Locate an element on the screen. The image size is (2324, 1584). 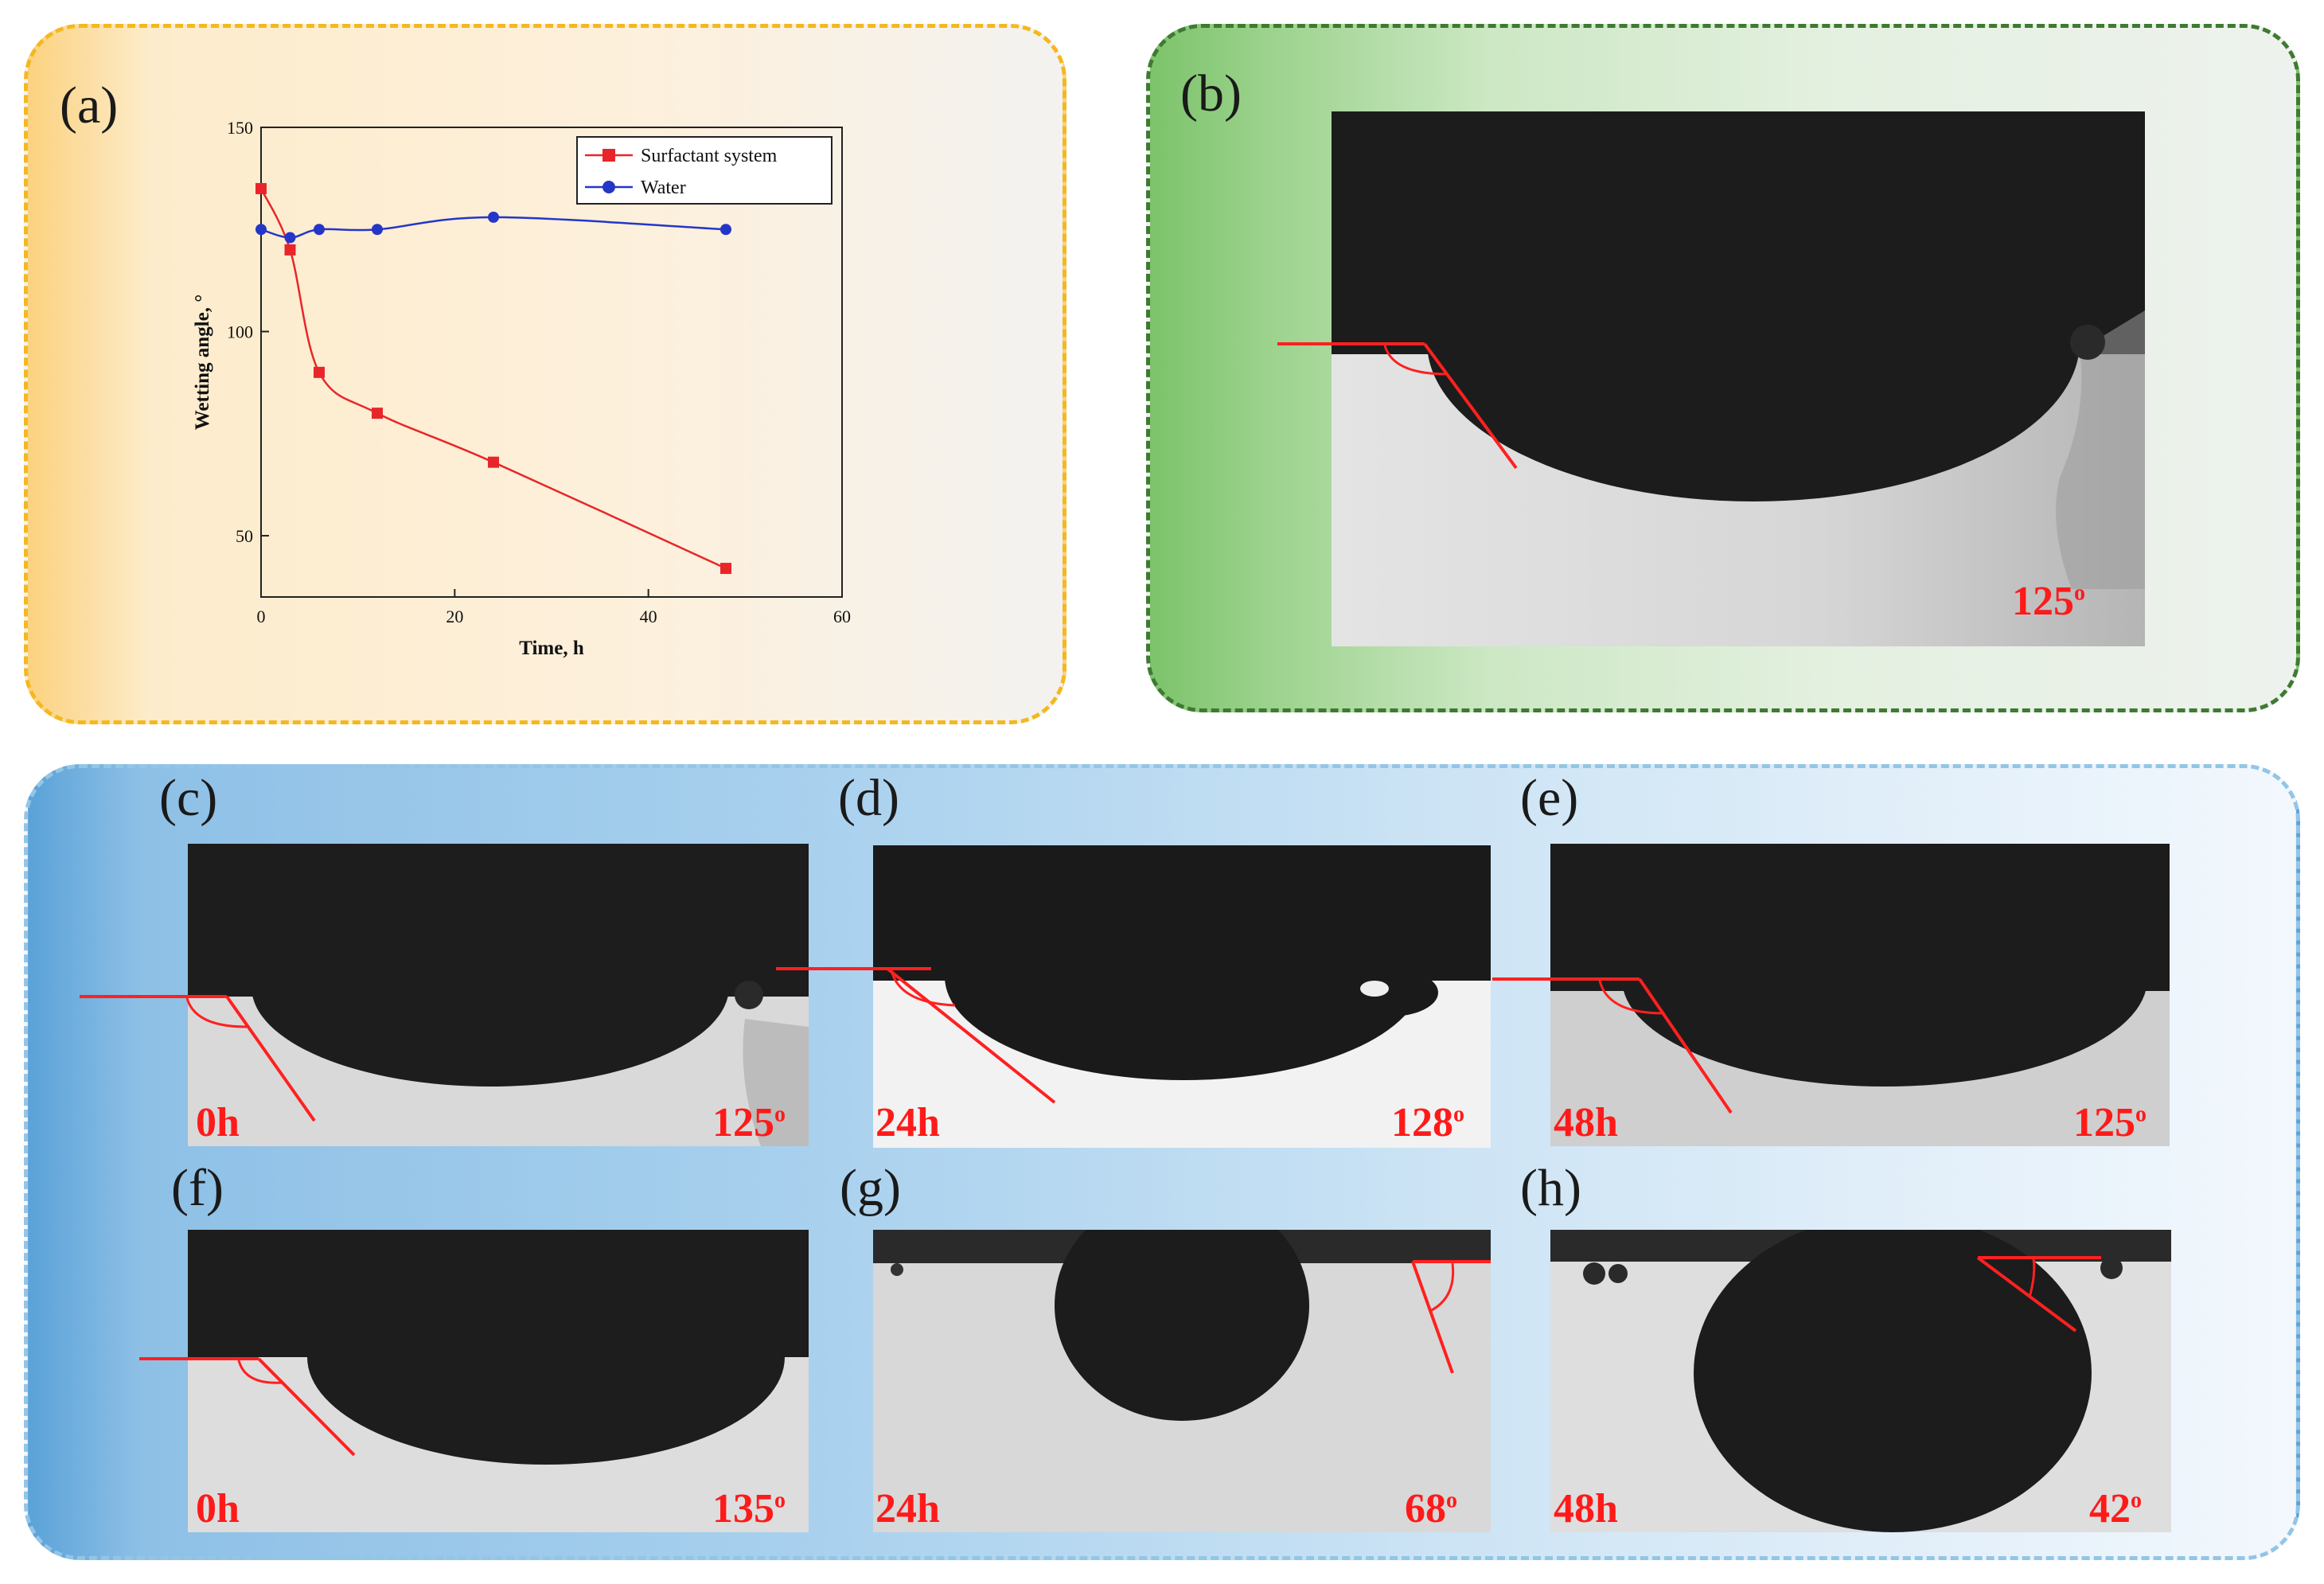
plot-area is located at coordinates (551, 362).